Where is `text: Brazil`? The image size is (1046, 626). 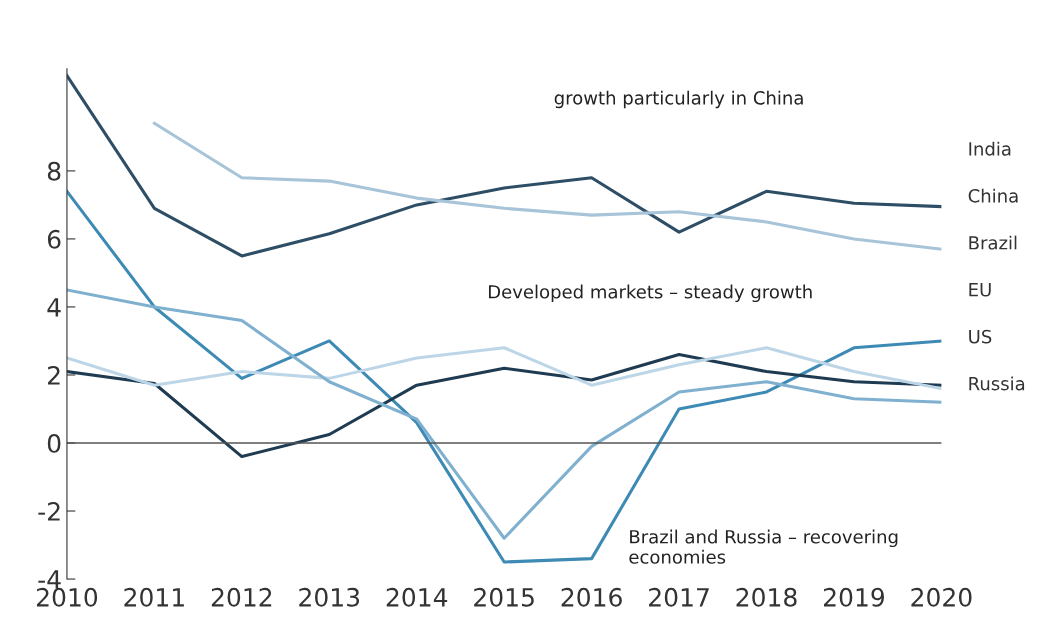 text: Brazil is located at coordinates (993, 242).